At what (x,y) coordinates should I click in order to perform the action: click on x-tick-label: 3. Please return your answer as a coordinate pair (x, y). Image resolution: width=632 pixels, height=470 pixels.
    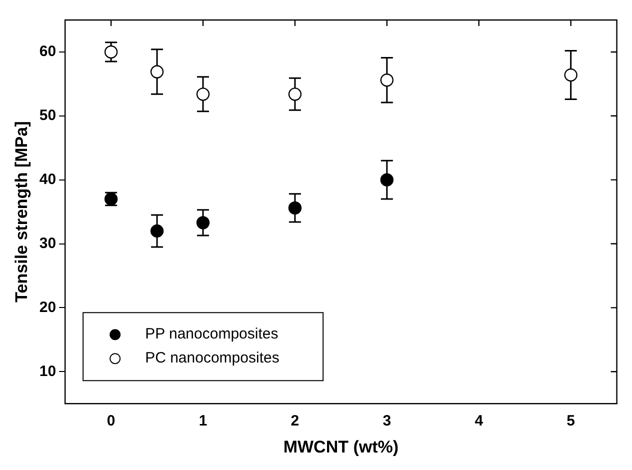
    Looking at the image, I should click on (387, 421).